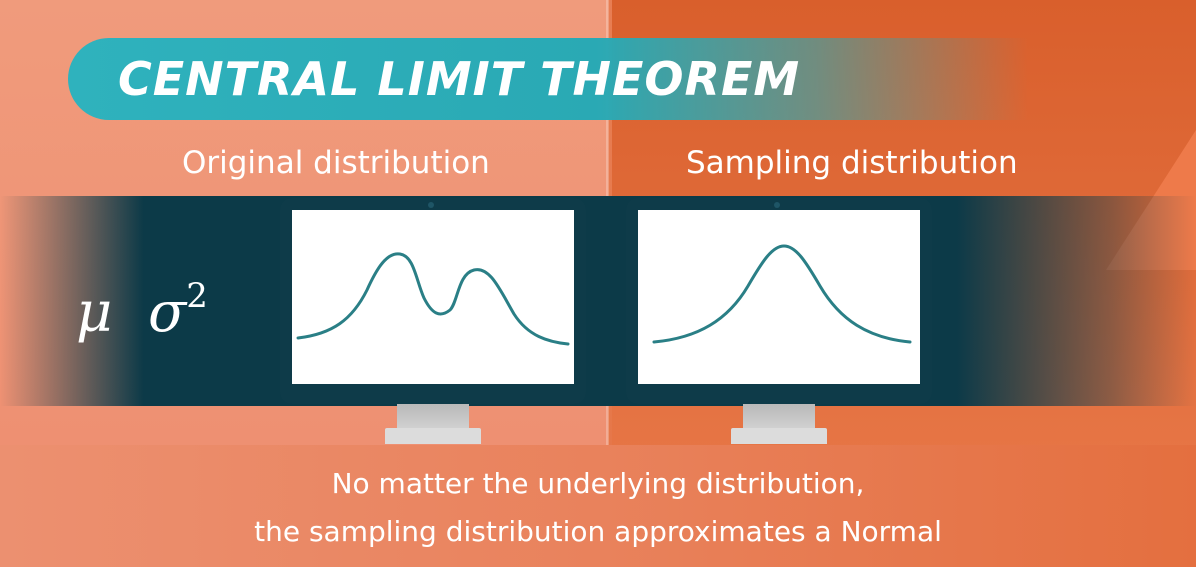  I want to click on screen-original, so click(433, 297).